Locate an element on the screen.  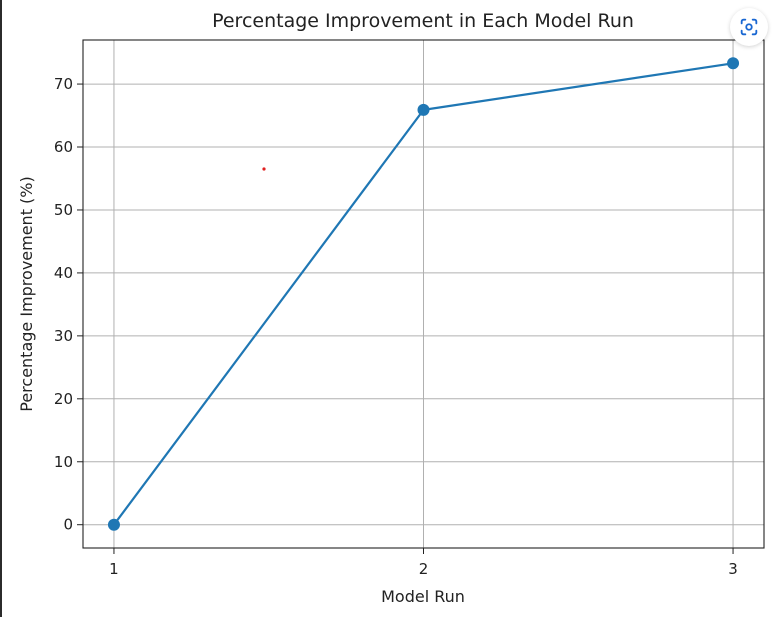
y-tick-label: 60 is located at coordinates (63, 147).